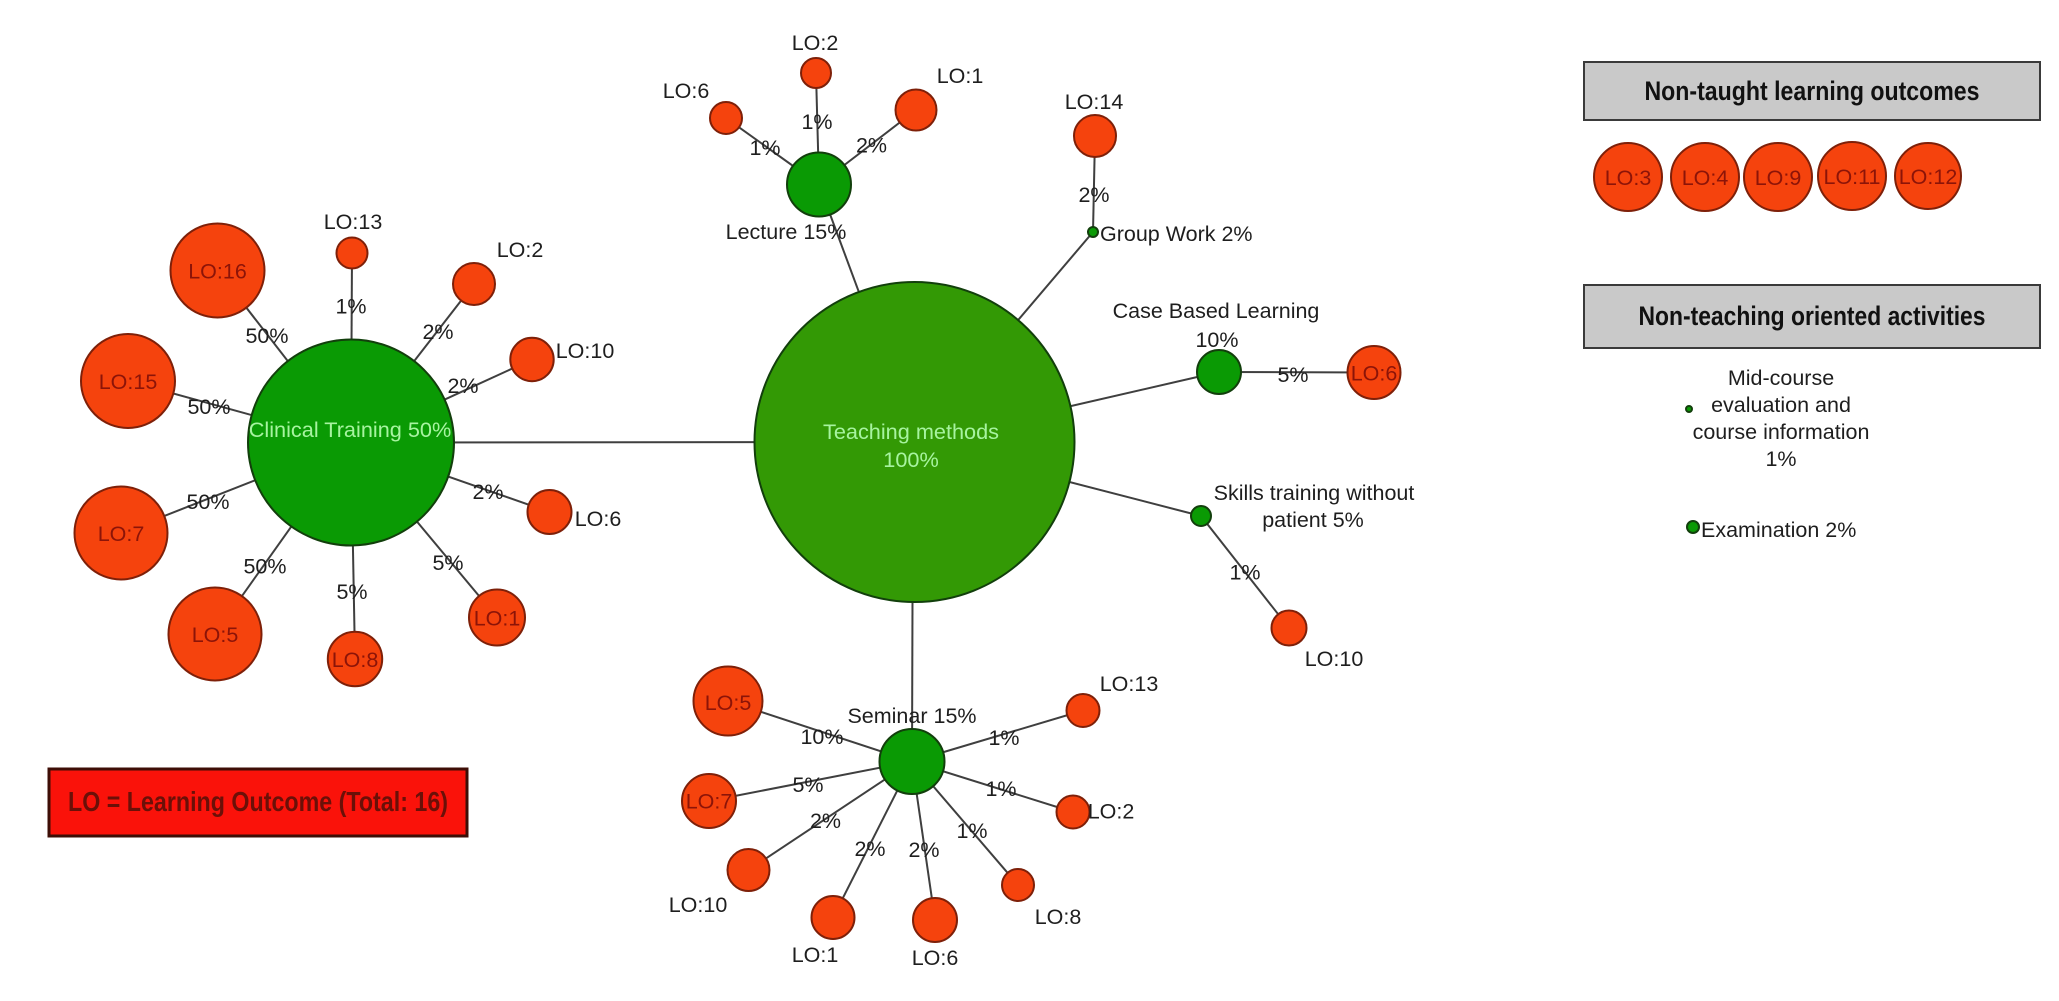  What do you see at coordinates (1781, 432) in the screenshot?
I see `svg-text: course information` at bounding box center [1781, 432].